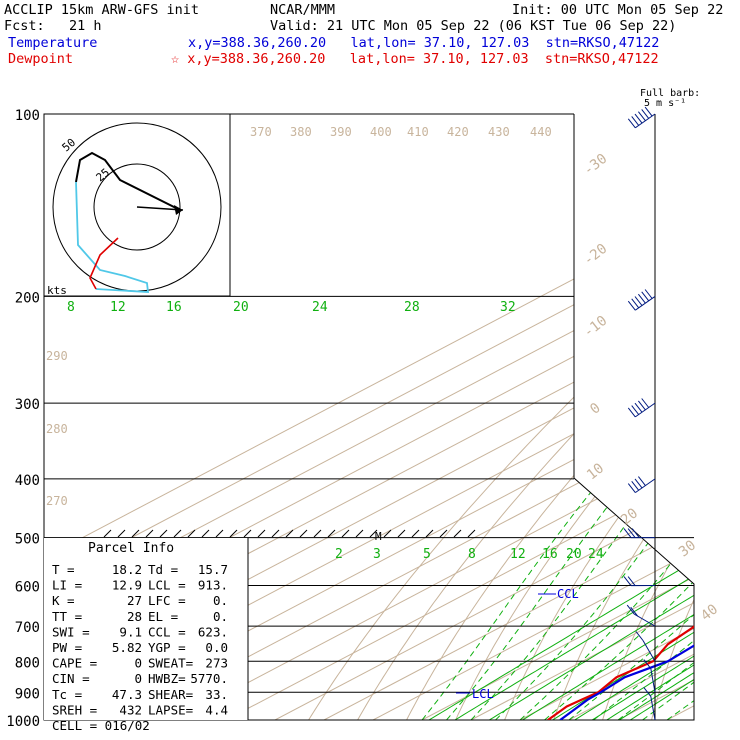 The width and height of the screenshot is (740, 740). Describe the element at coordinates (127, 694) in the screenshot. I see `parcel-row-value: 47.3` at that location.